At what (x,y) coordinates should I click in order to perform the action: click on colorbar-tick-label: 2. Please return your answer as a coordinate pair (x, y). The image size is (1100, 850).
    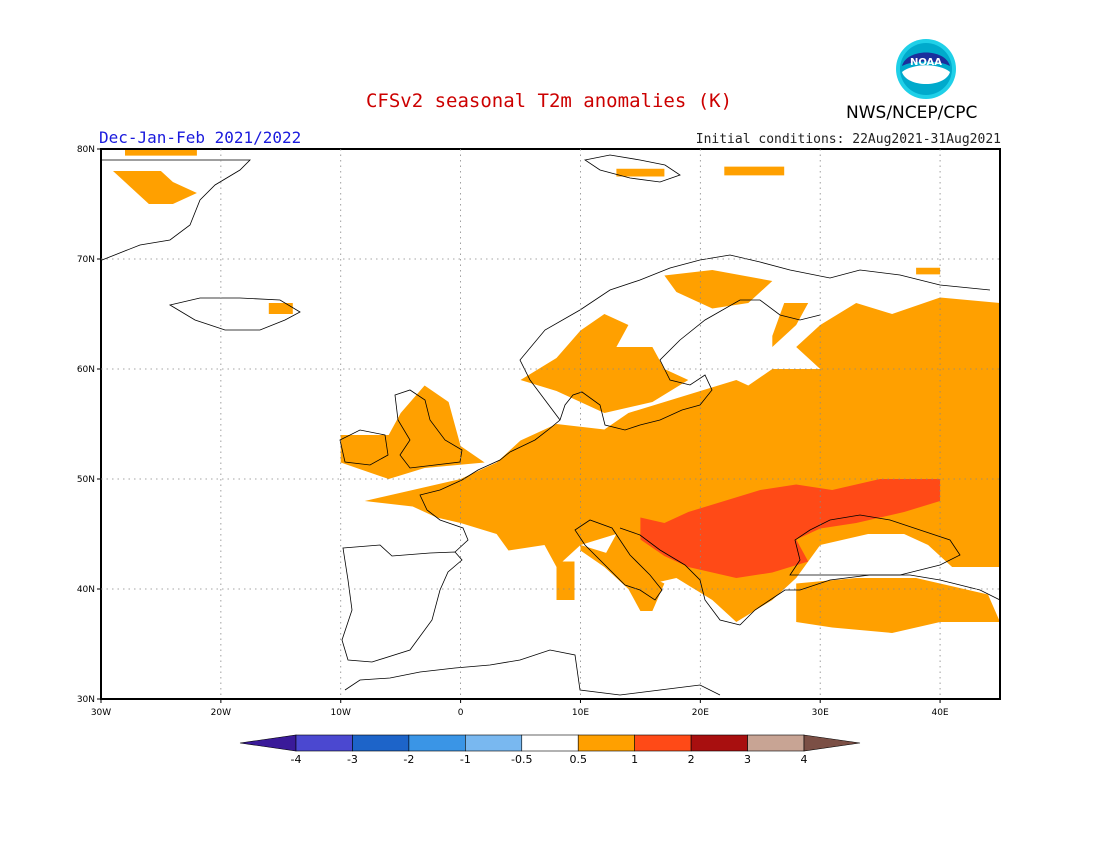
    Looking at the image, I should click on (691, 759).